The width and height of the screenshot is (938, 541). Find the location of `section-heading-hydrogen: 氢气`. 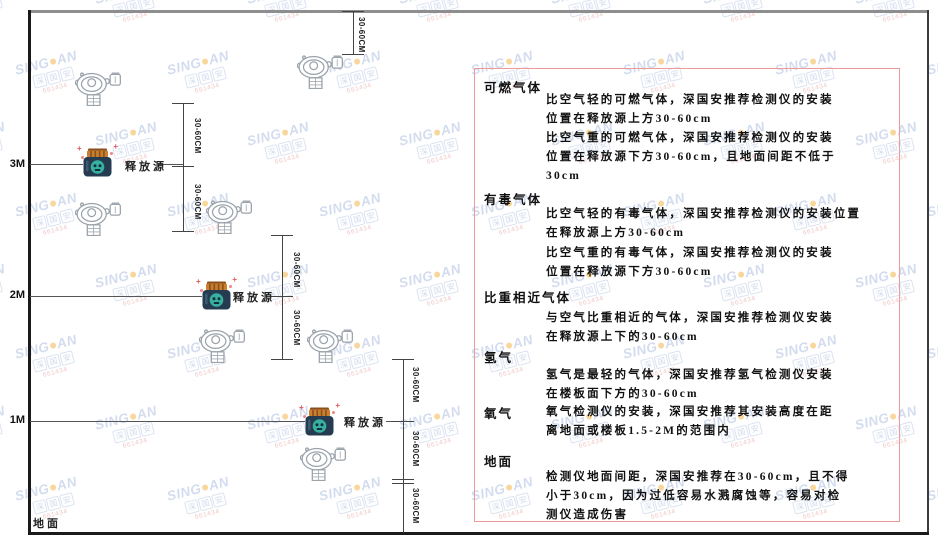

section-heading-hydrogen: 氢气 is located at coordinates (499, 358).